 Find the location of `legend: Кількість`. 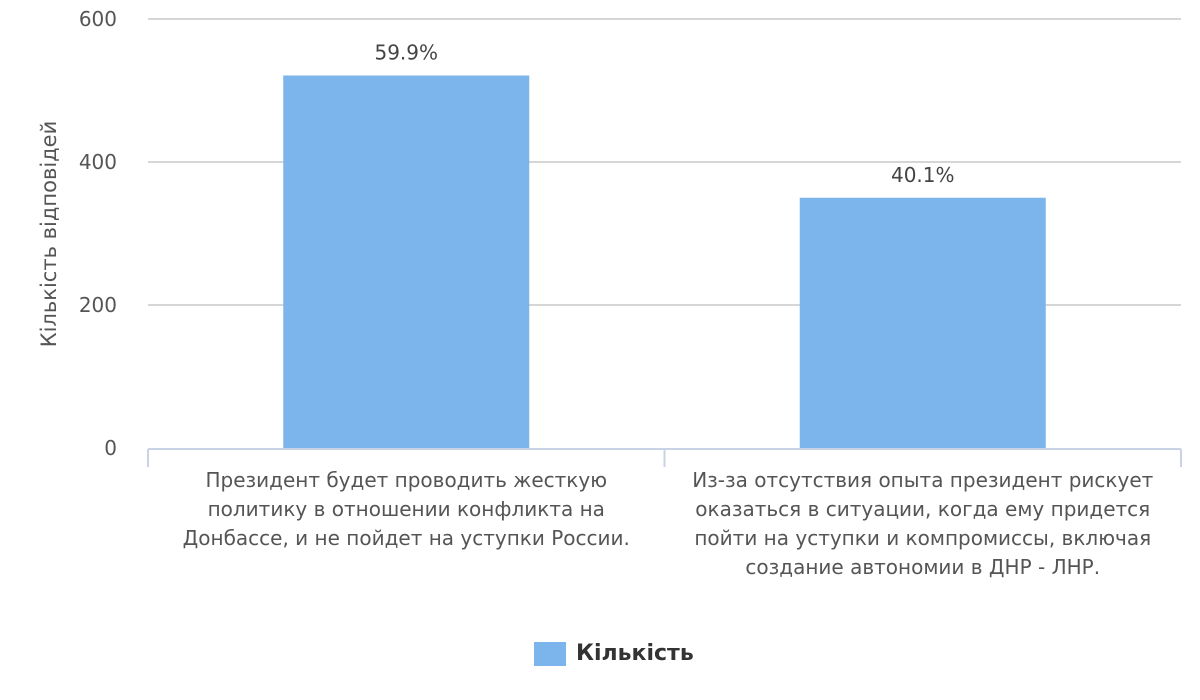

legend: Кількість is located at coordinates (614, 653).